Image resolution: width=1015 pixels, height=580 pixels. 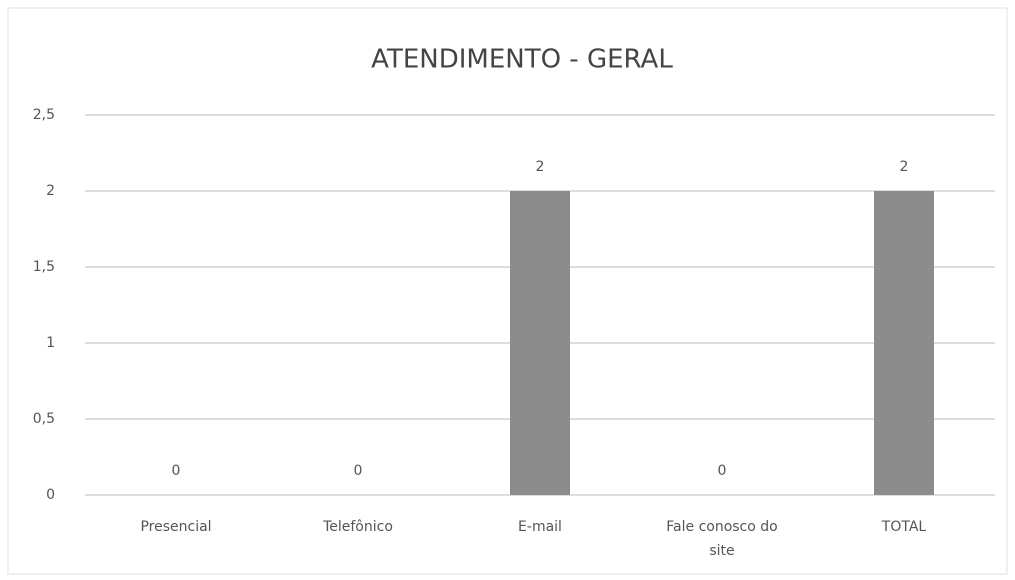 What do you see at coordinates (904, 527) in the screenshot?
I see `x-tick-label: TOTAL` at bounding box center [904, 527].